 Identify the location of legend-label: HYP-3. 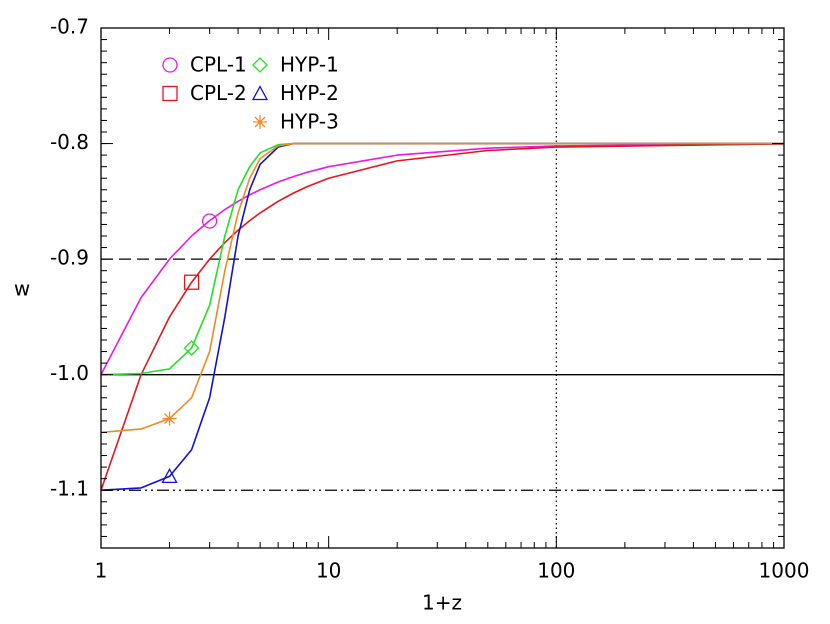
(309, 122).